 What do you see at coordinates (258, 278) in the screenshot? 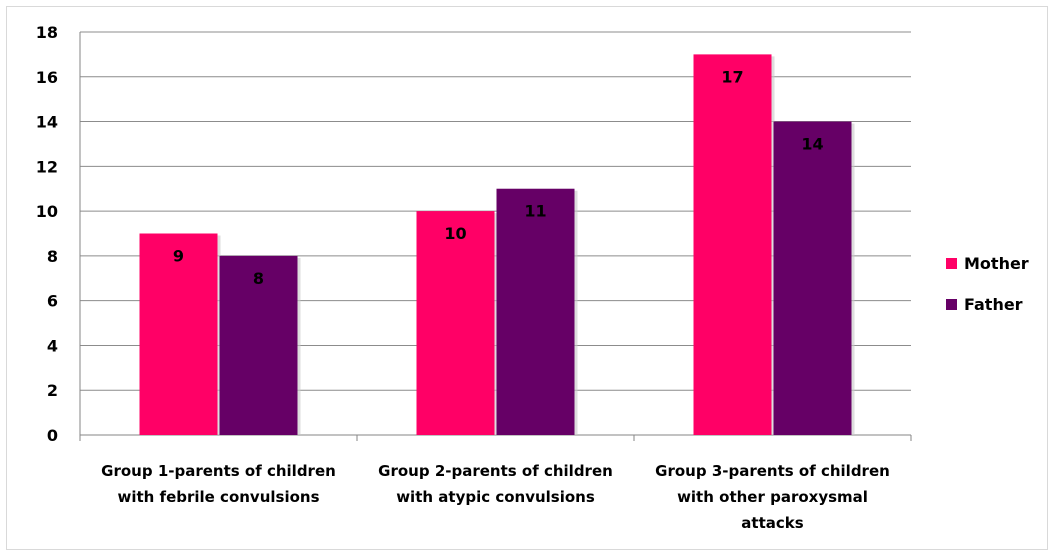
I see `data-label: 8` at bounding box center [258, 278].